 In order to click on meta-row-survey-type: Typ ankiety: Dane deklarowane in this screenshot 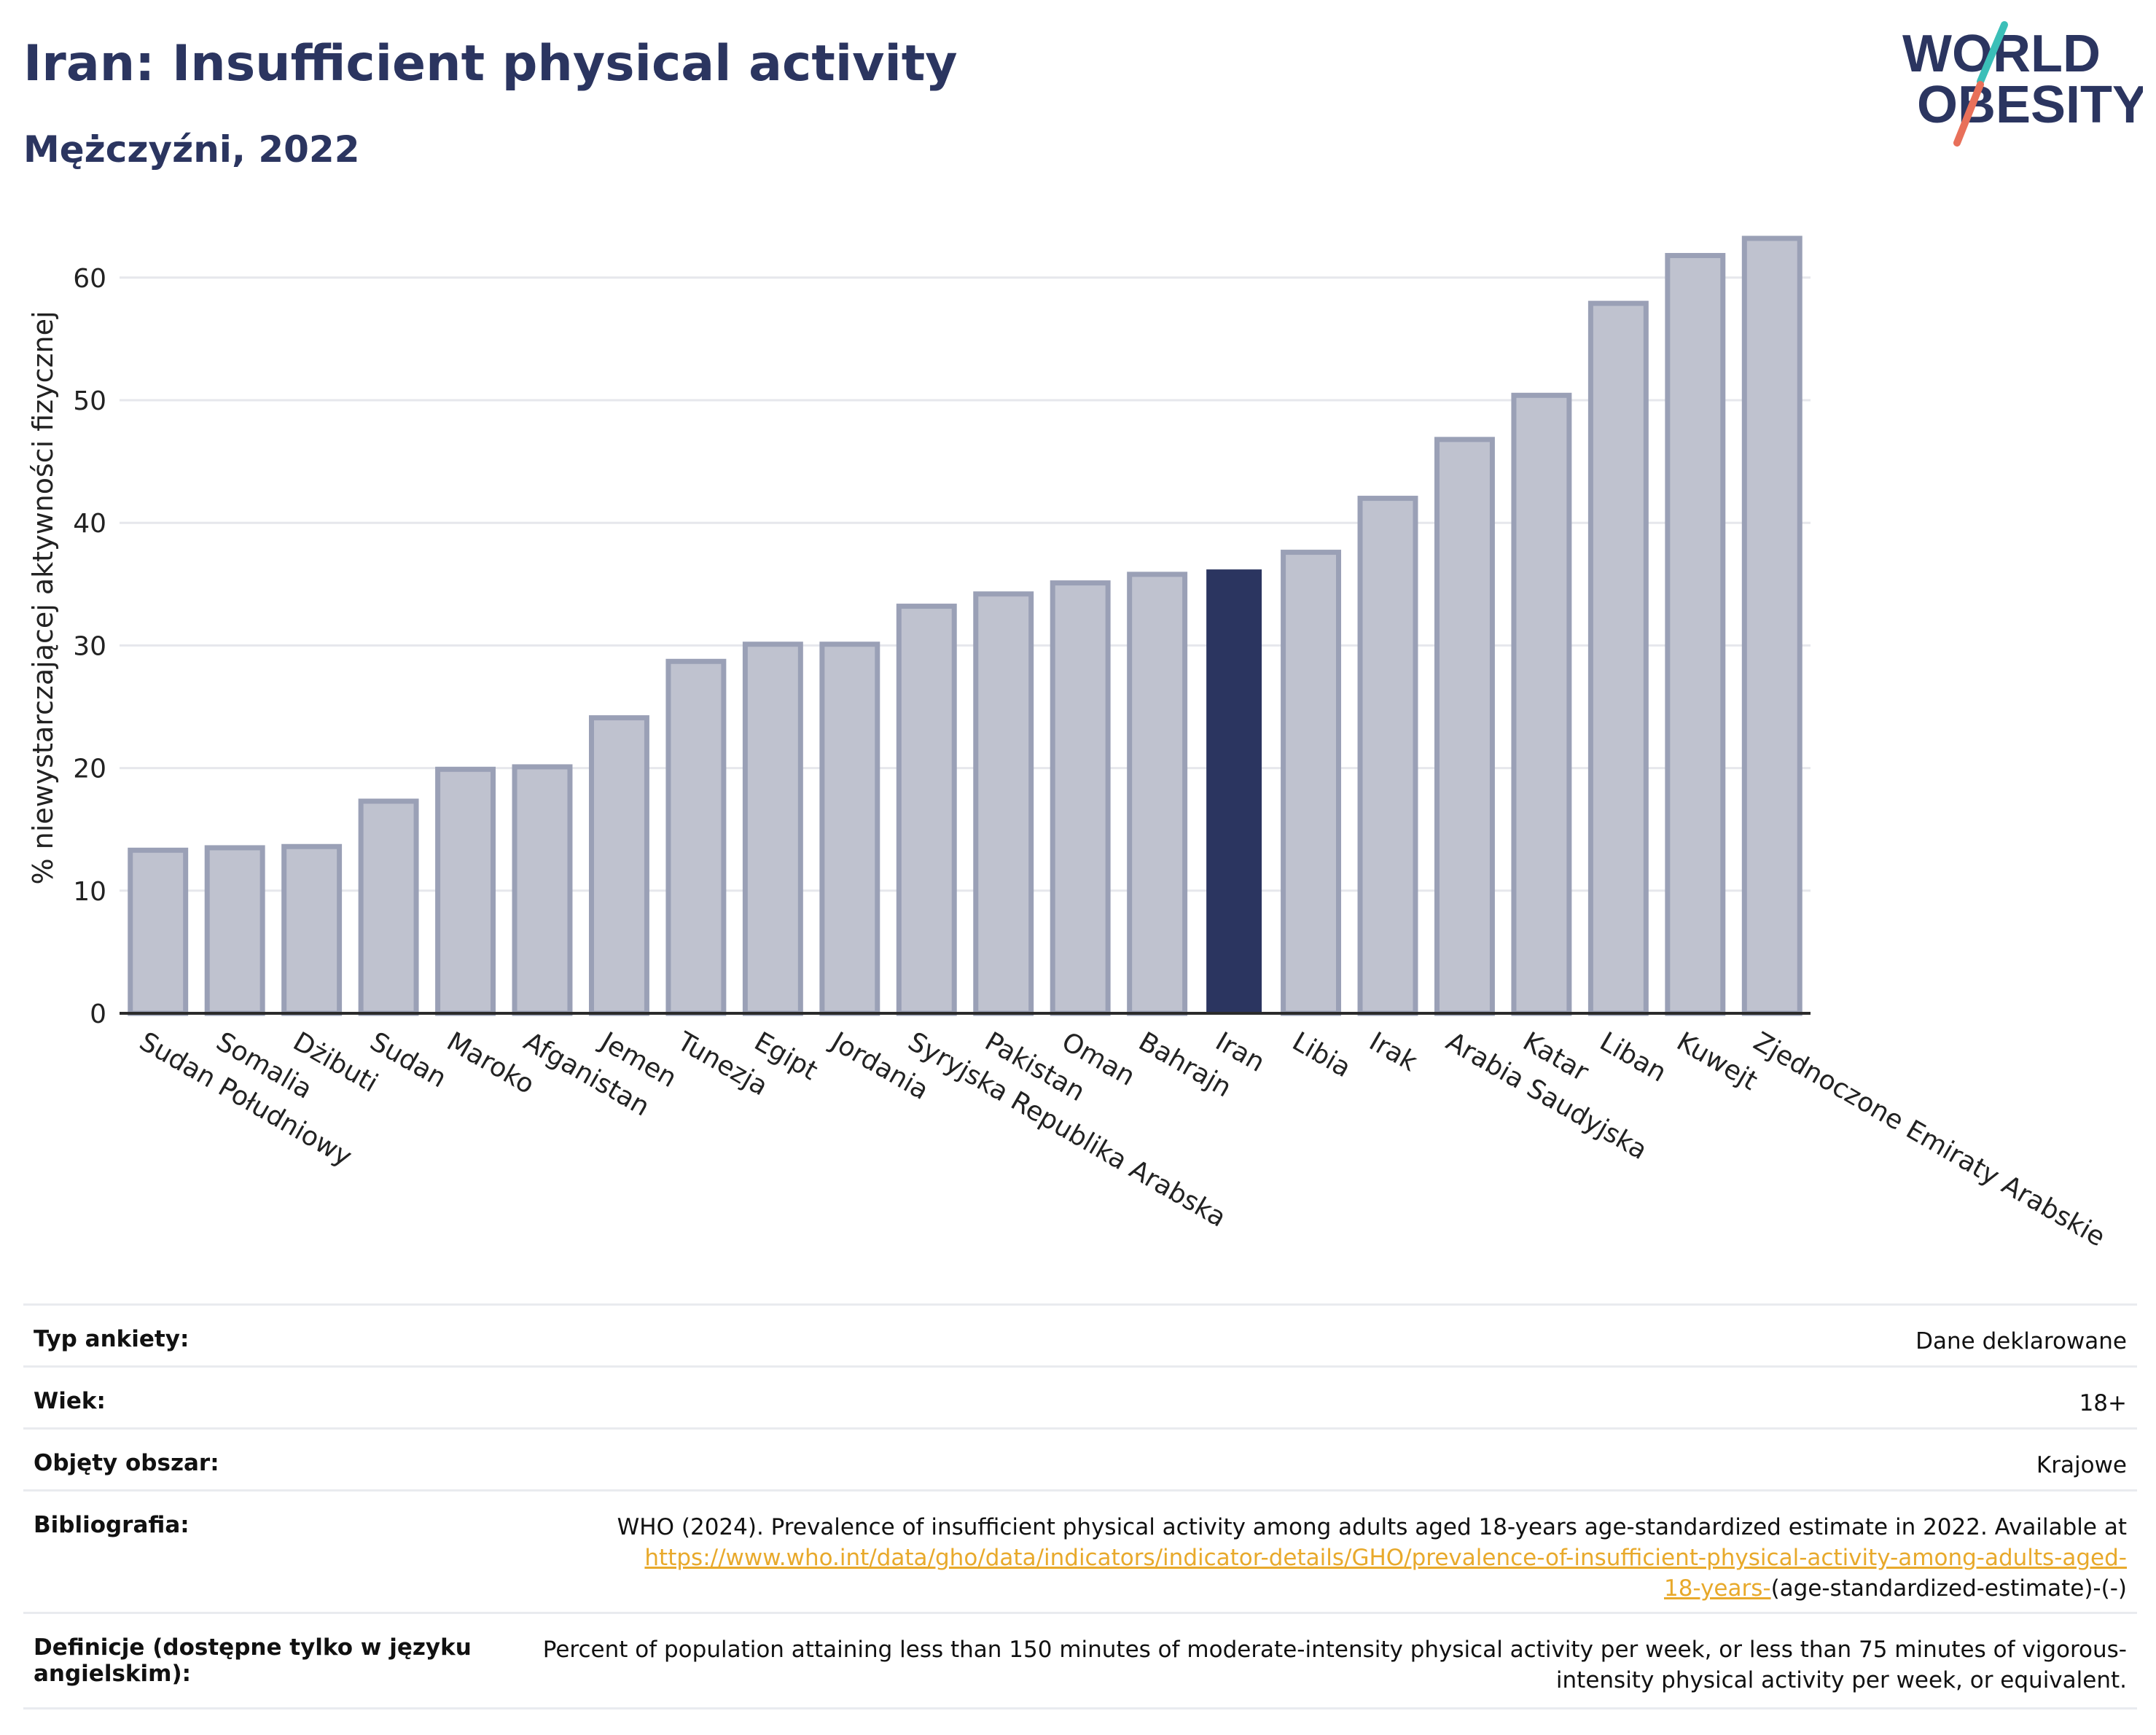, I will do `click(1080, 1335)`.